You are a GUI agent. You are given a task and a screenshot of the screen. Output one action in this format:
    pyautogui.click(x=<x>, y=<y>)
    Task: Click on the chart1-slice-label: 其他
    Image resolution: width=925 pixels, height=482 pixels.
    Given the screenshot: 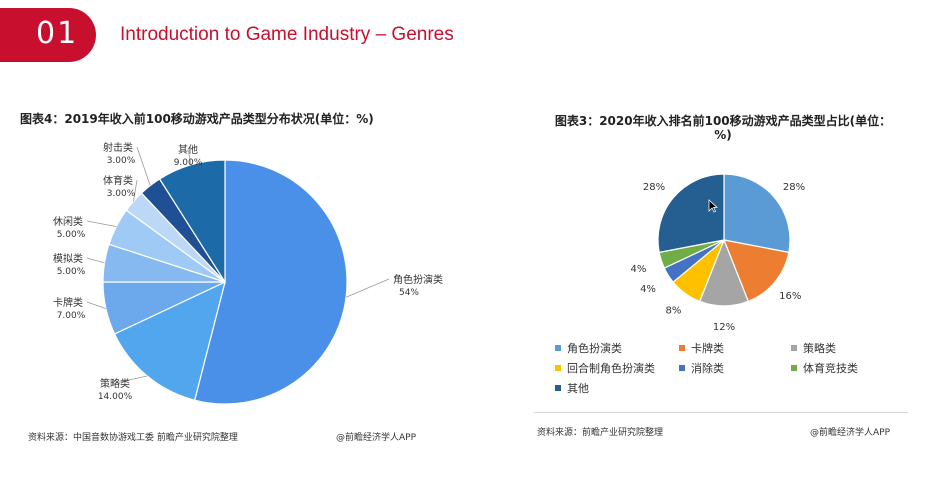 What is the action you would take?
    pyautogui.click(x=188, y=149)
    